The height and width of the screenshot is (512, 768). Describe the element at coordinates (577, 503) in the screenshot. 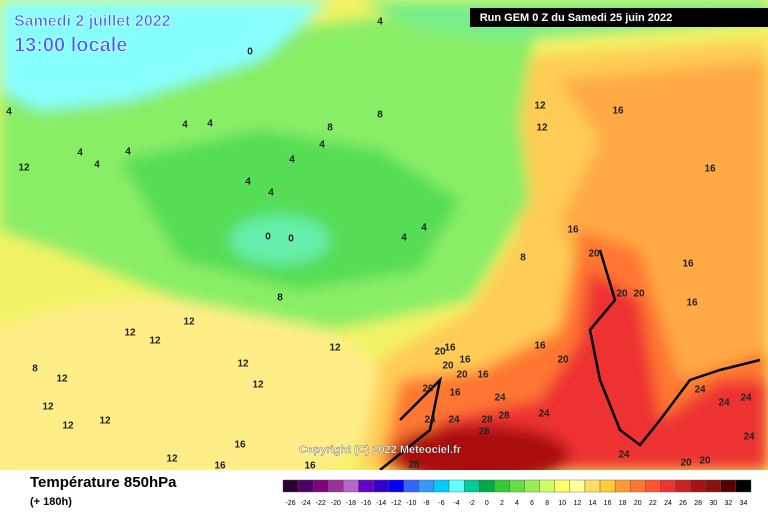

I see `legend-tick-label: 12` at that location.